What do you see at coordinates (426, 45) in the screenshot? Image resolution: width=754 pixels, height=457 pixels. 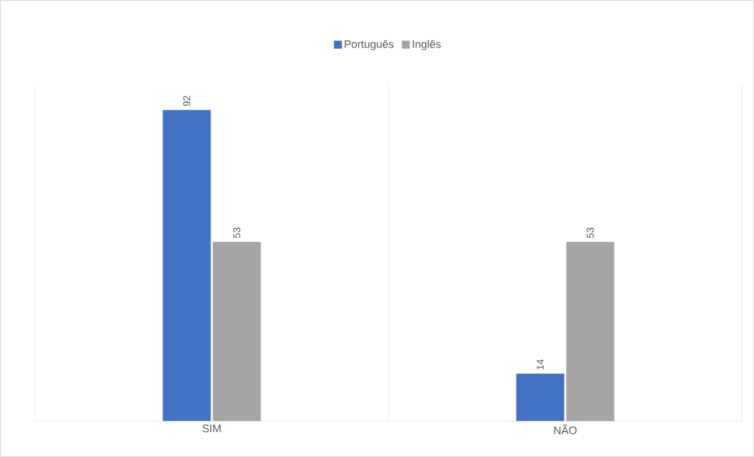 I see `legend-label: Inglês` at bounding box center [426, 45].